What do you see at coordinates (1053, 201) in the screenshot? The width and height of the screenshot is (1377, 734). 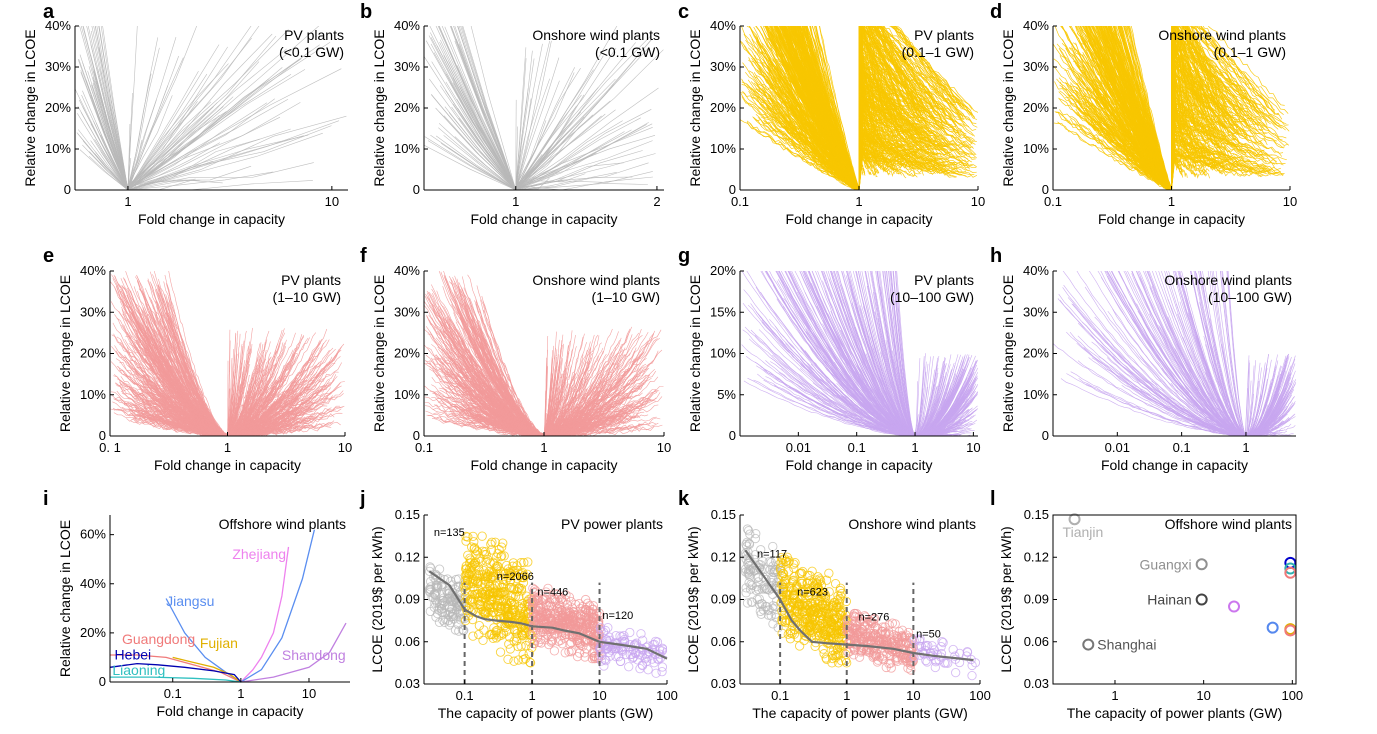 I see `x-tick-label: 0.1` at bounding box center [1053, 201].